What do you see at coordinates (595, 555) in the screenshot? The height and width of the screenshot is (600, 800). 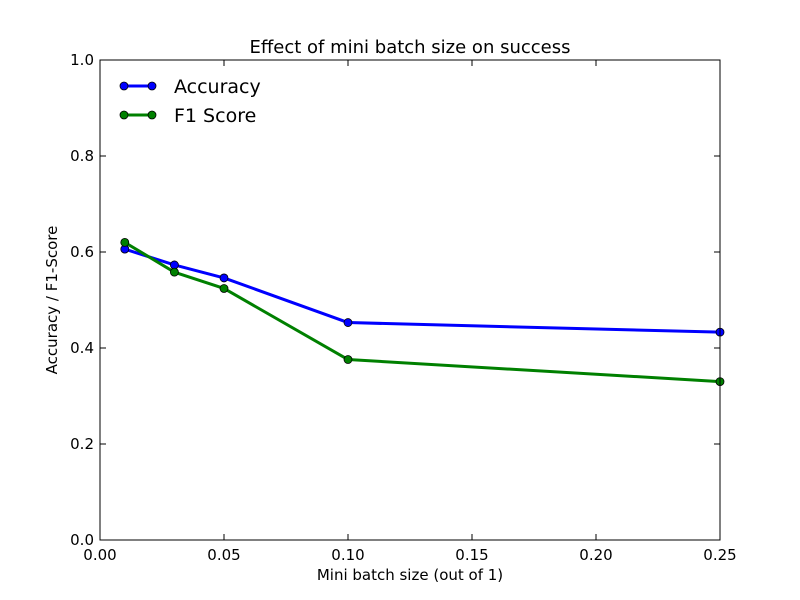 I see `x-tick-label: 0.20` at bounding box center [595, 555].